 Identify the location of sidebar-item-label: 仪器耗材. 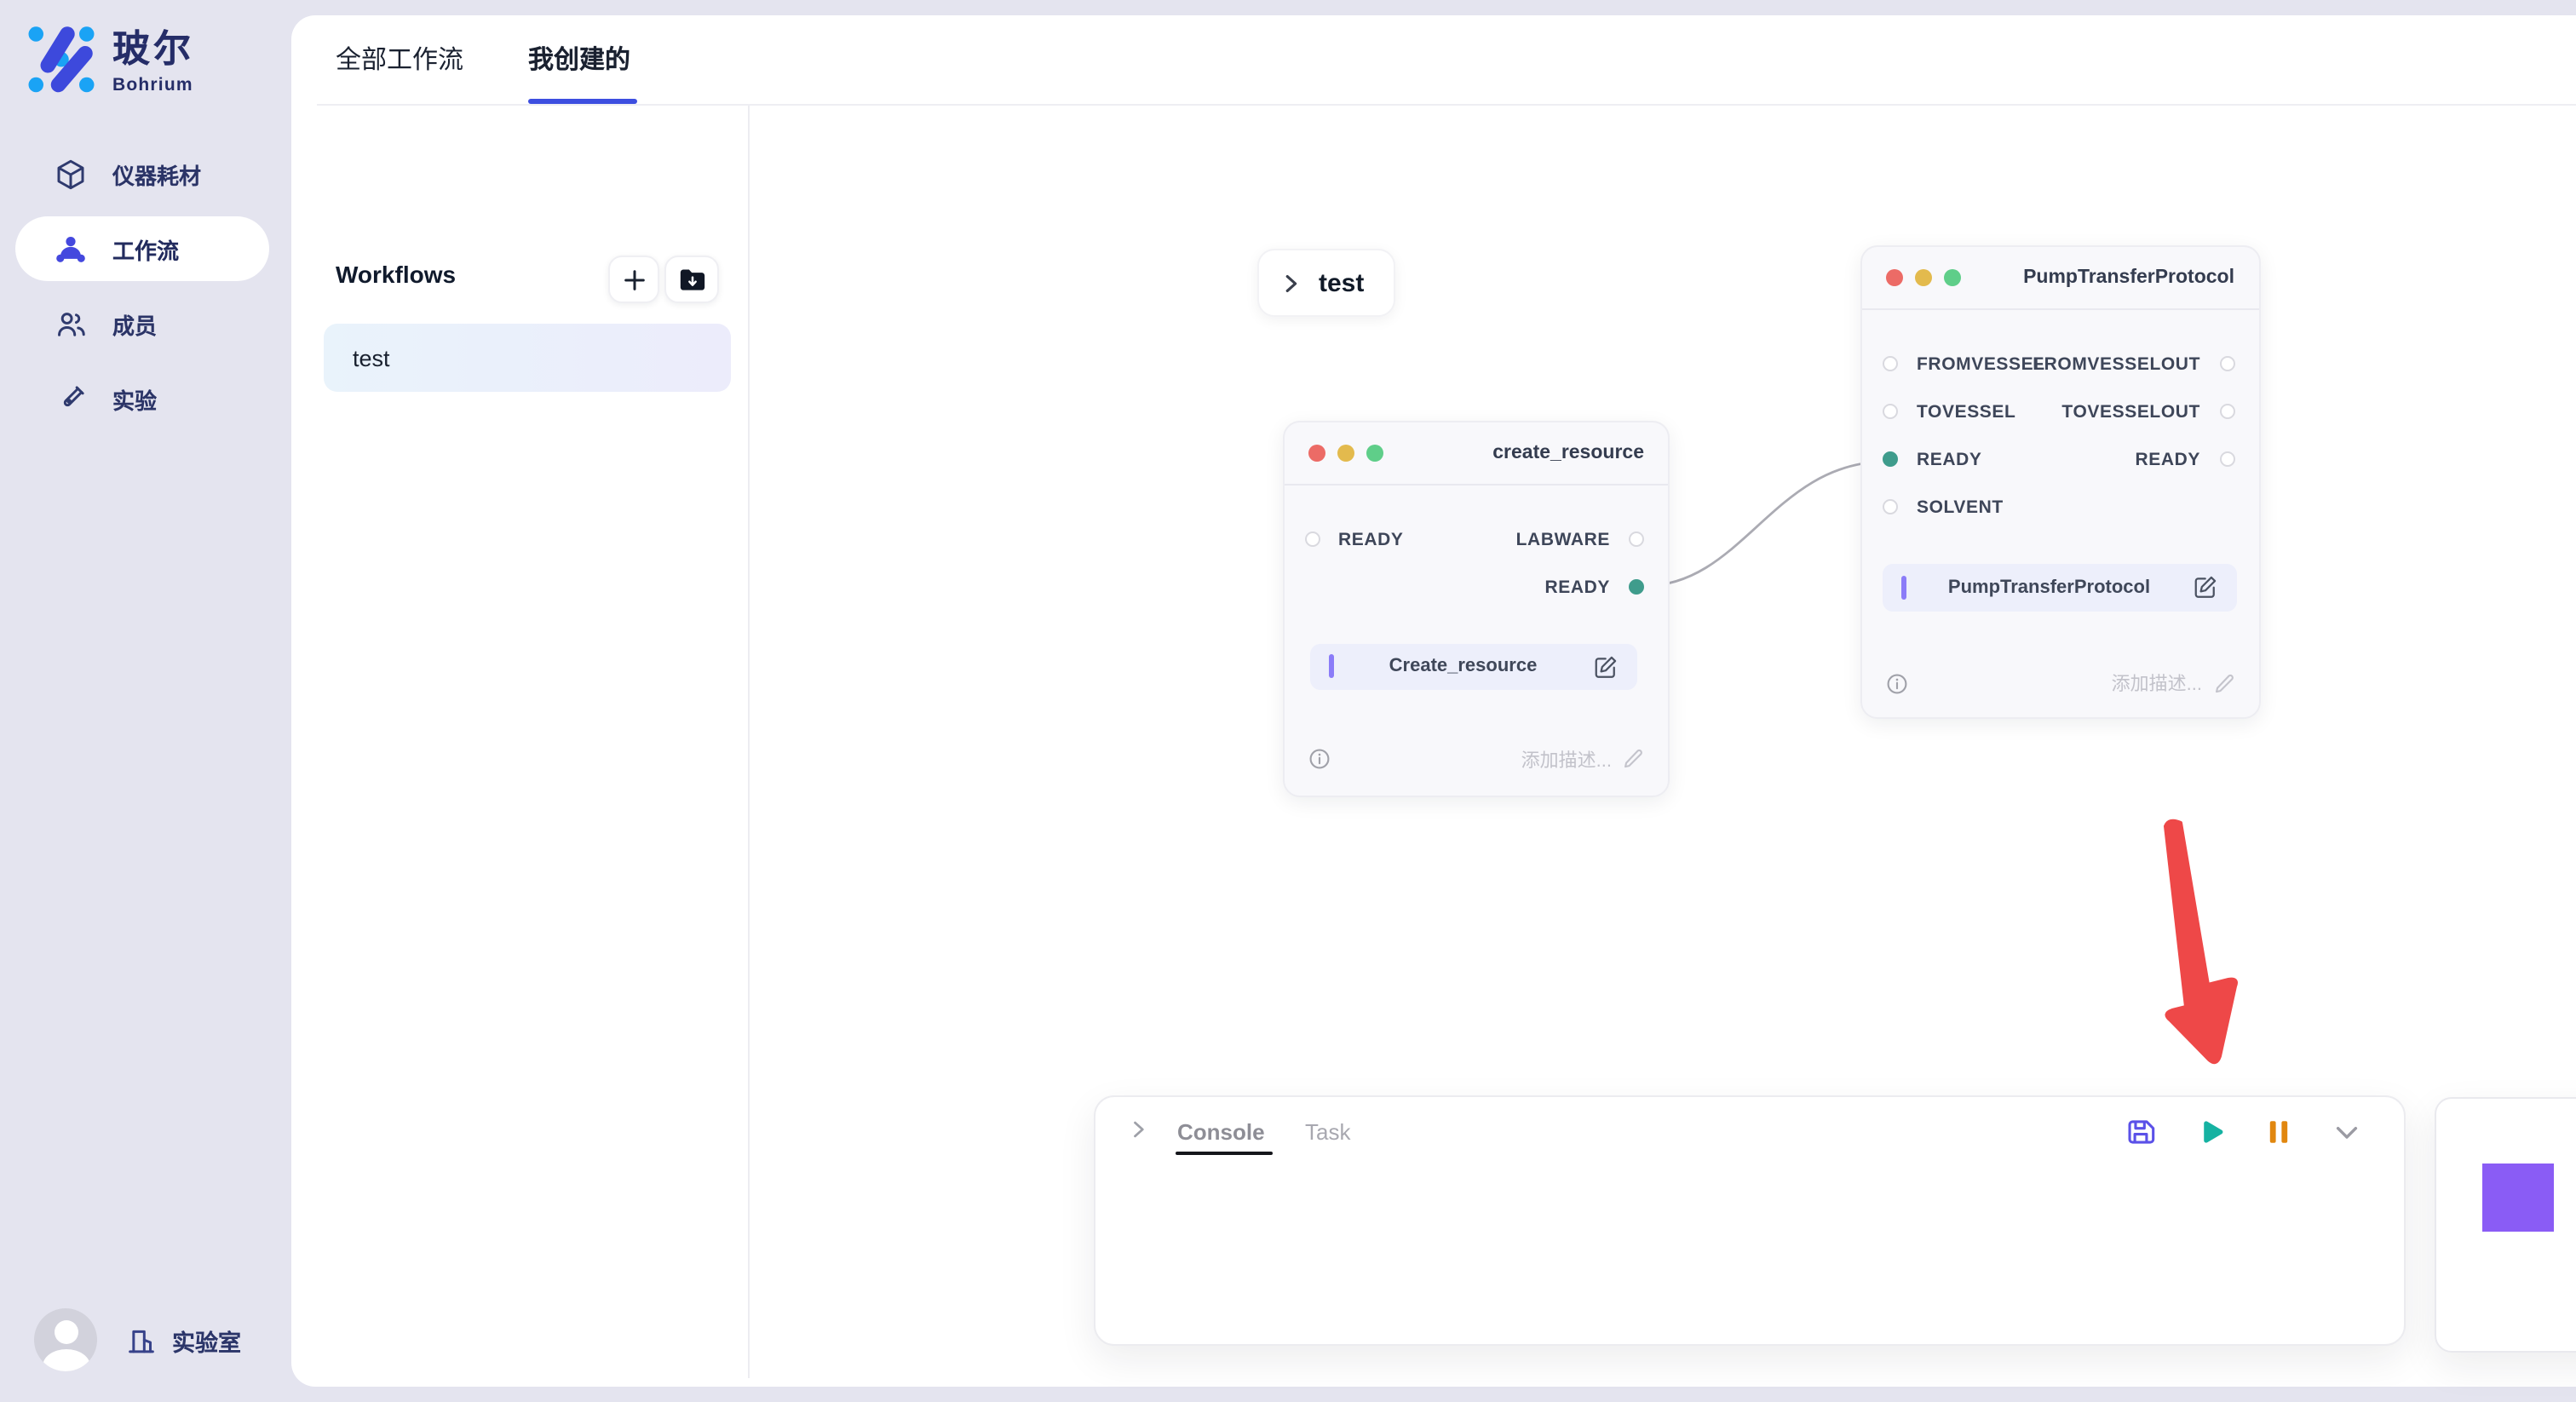
(157, 175).